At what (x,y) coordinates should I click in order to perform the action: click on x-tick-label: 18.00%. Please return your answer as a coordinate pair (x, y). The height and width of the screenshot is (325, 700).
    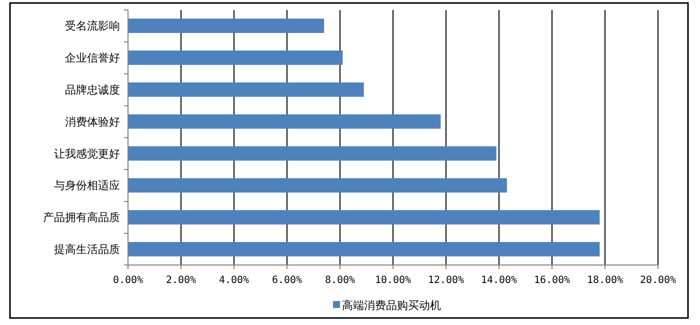
    Looking at the image, I should click on (605, 280).